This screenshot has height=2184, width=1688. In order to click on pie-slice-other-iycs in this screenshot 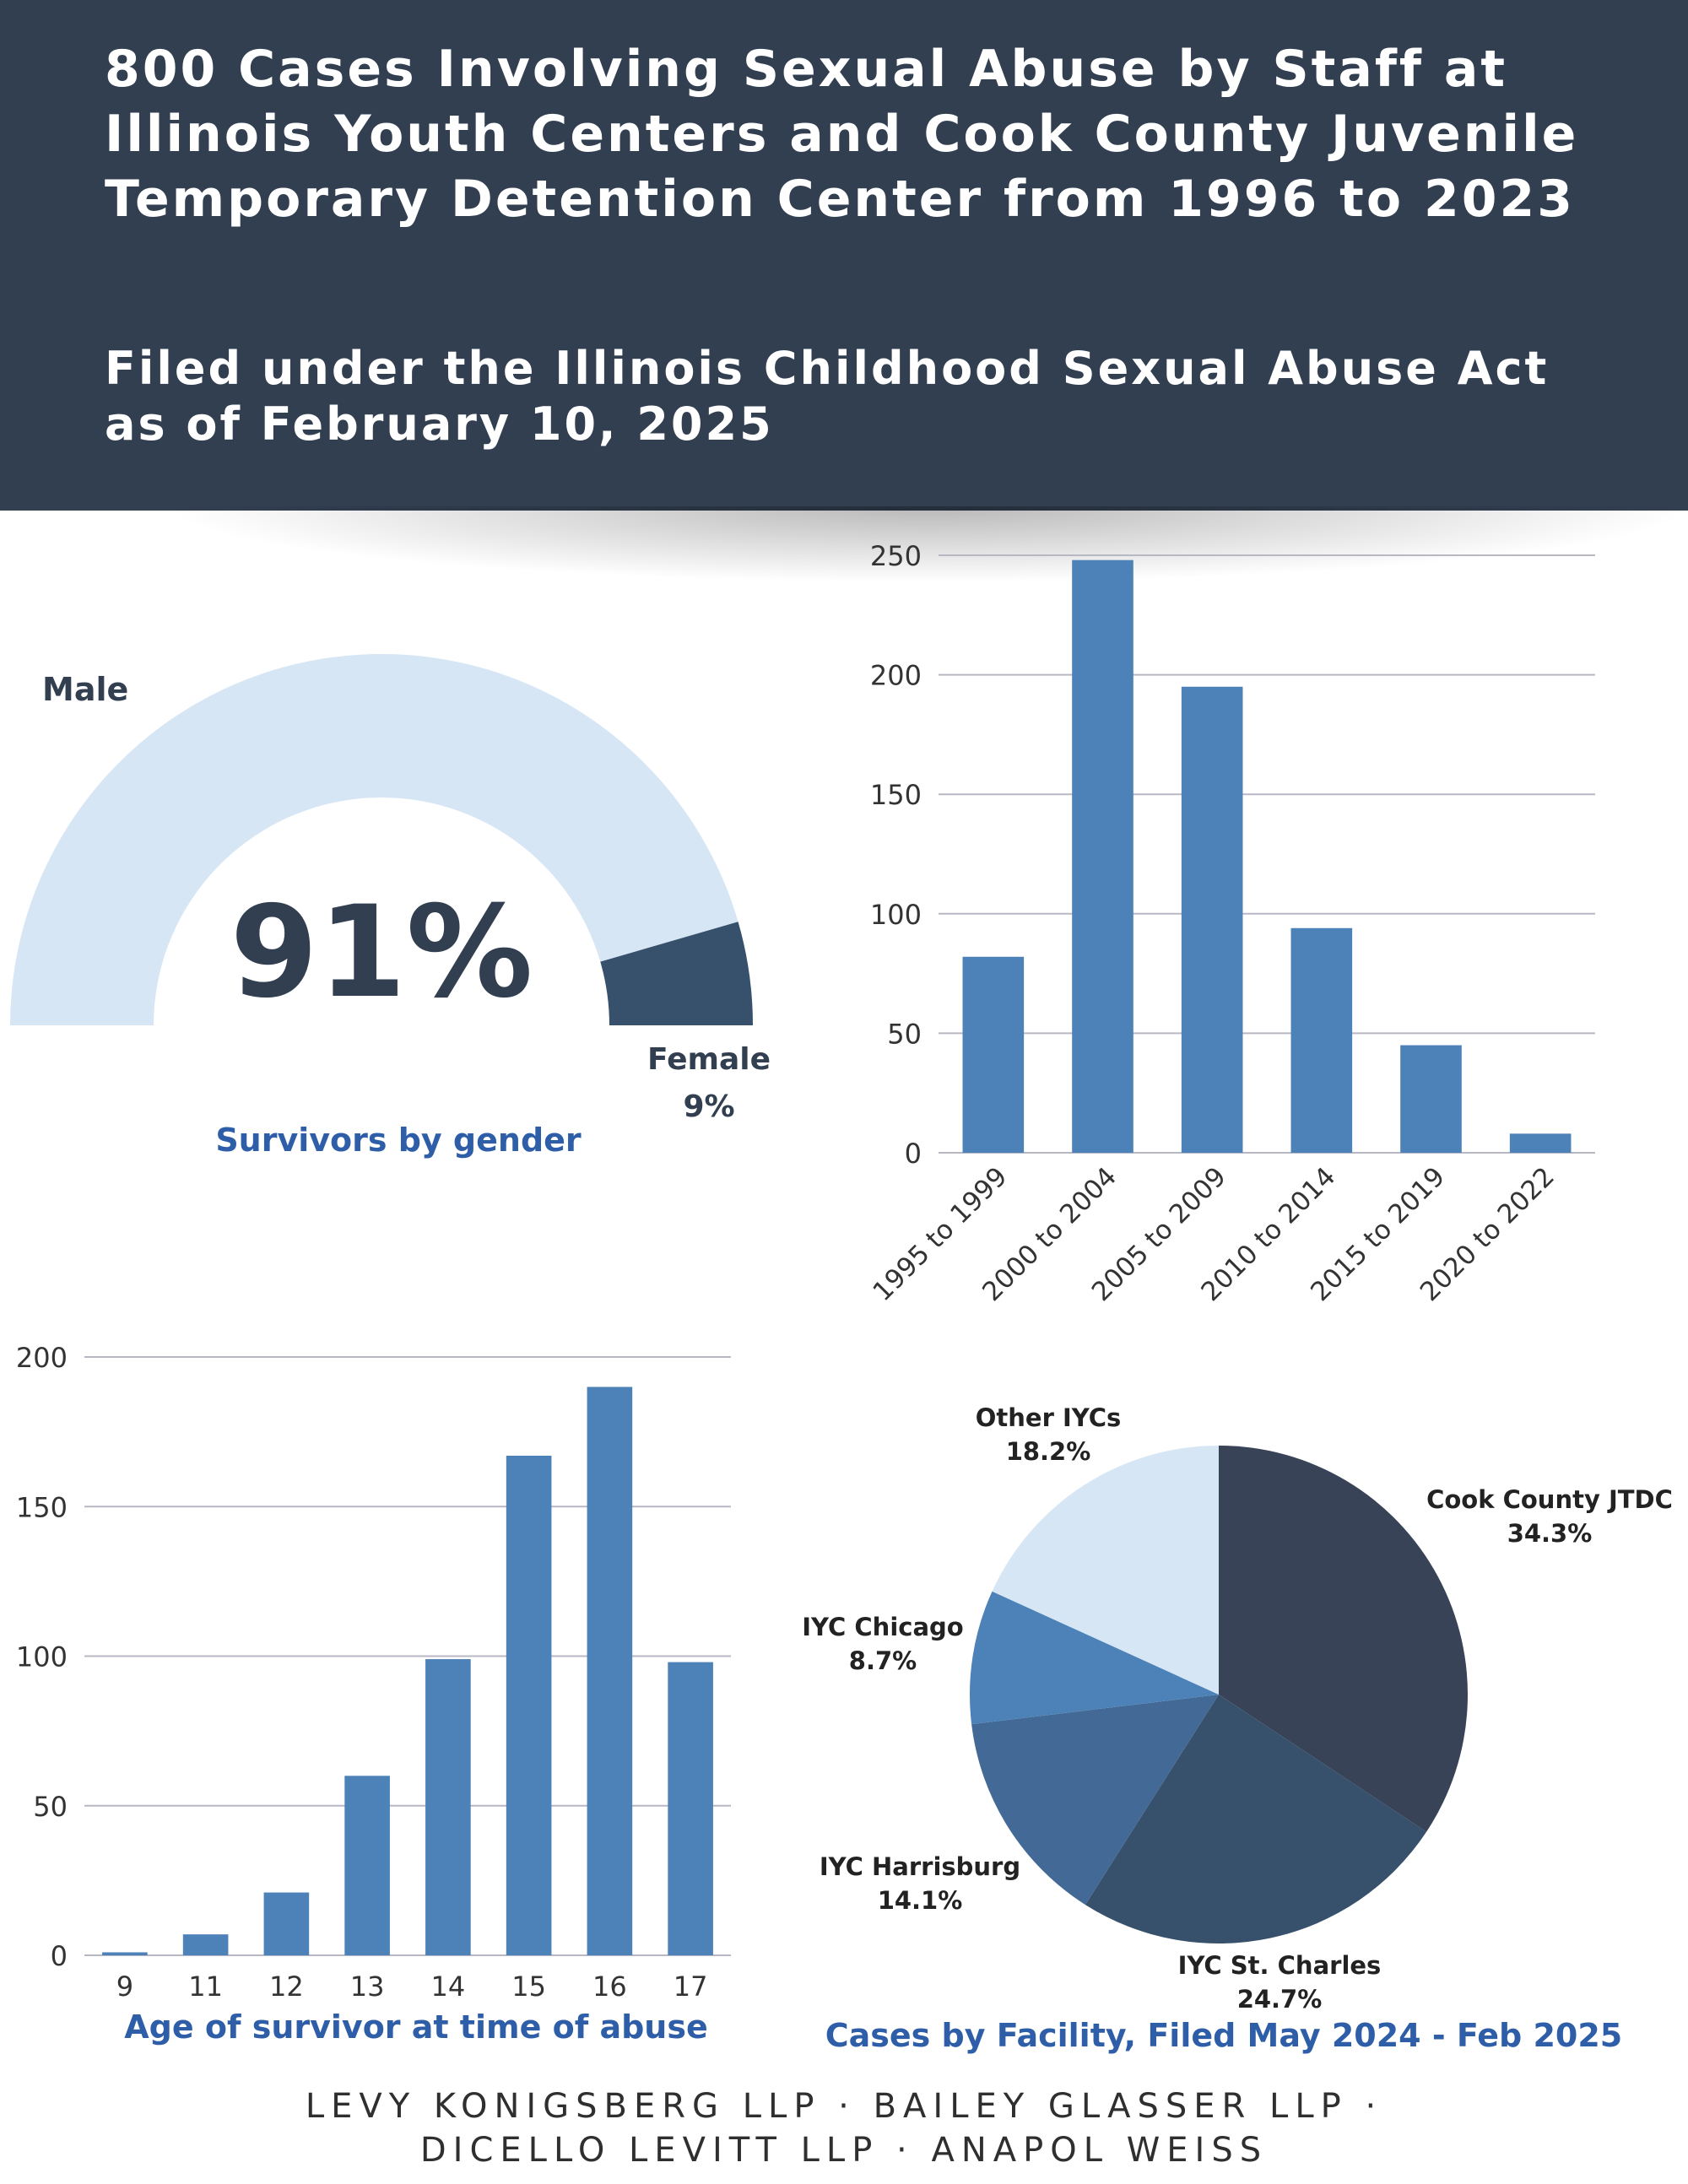, I will do `click(1105, 1570)`.